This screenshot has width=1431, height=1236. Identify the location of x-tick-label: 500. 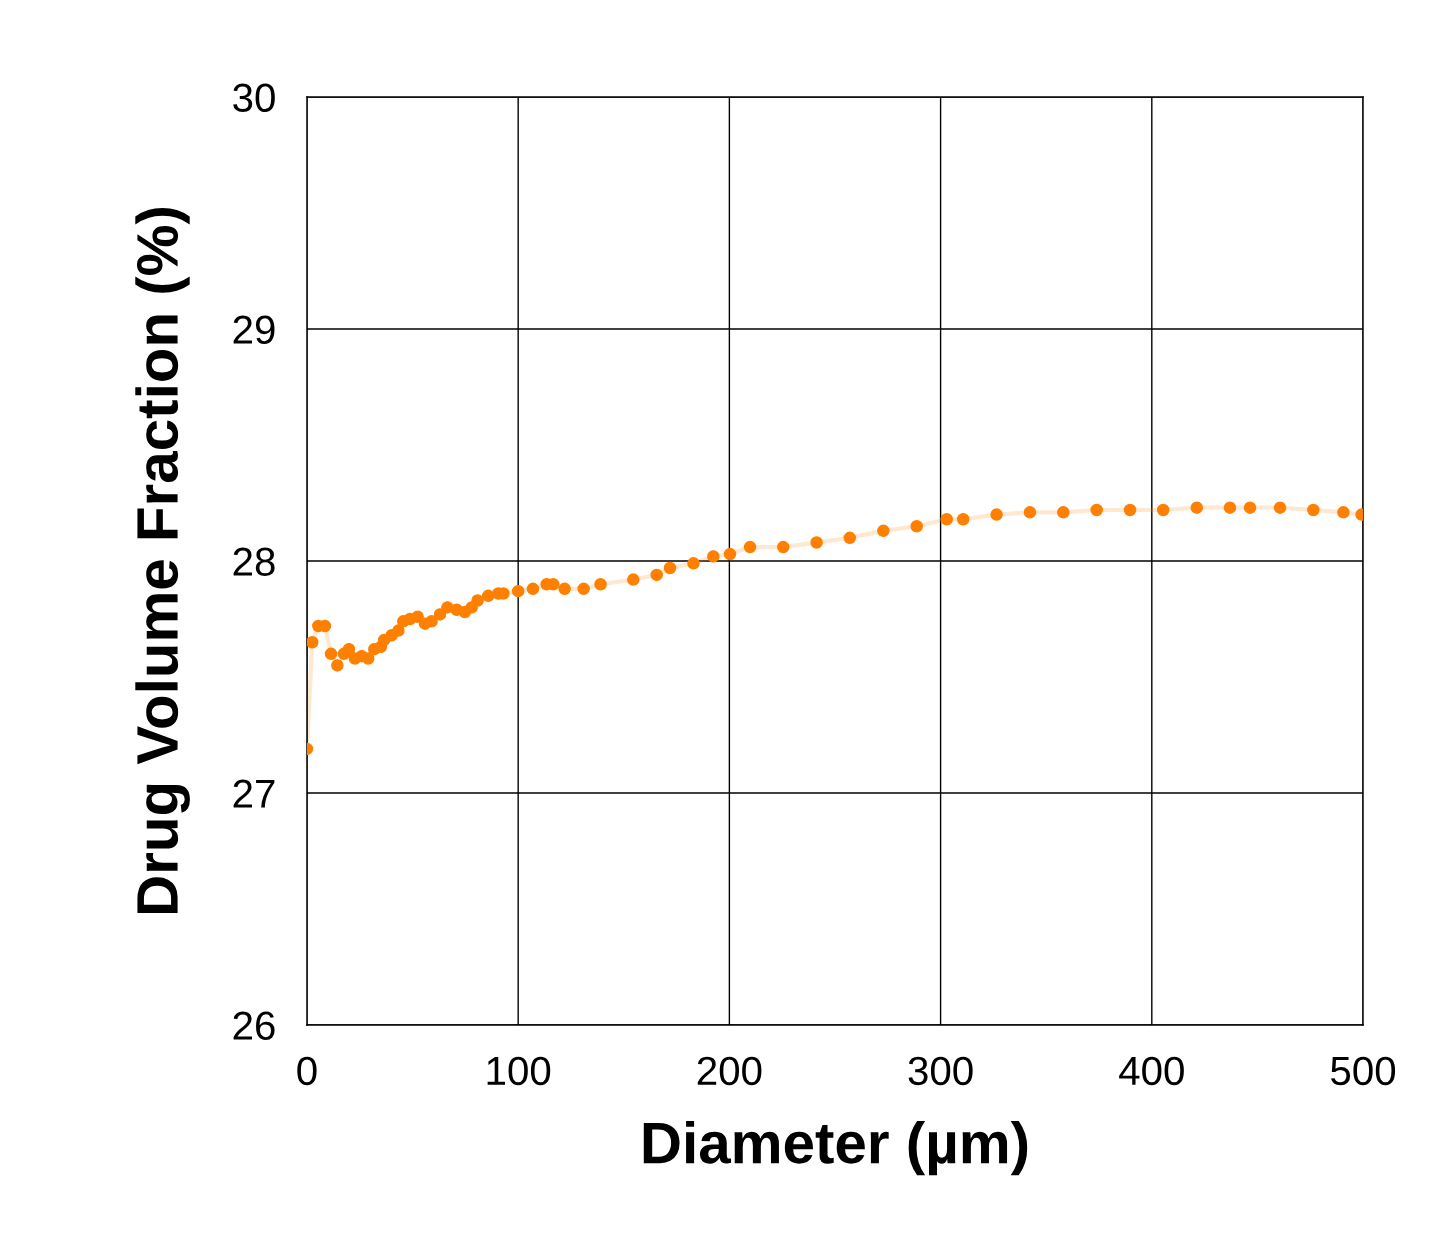
(1363, 1071).